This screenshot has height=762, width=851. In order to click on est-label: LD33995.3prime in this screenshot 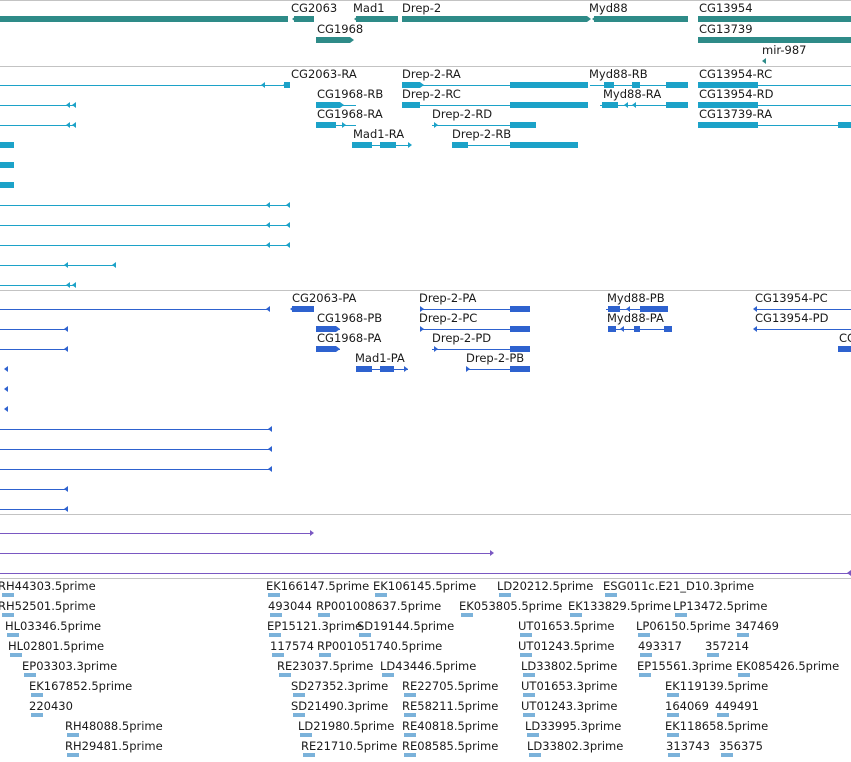, I will do `click(573, 726)`.